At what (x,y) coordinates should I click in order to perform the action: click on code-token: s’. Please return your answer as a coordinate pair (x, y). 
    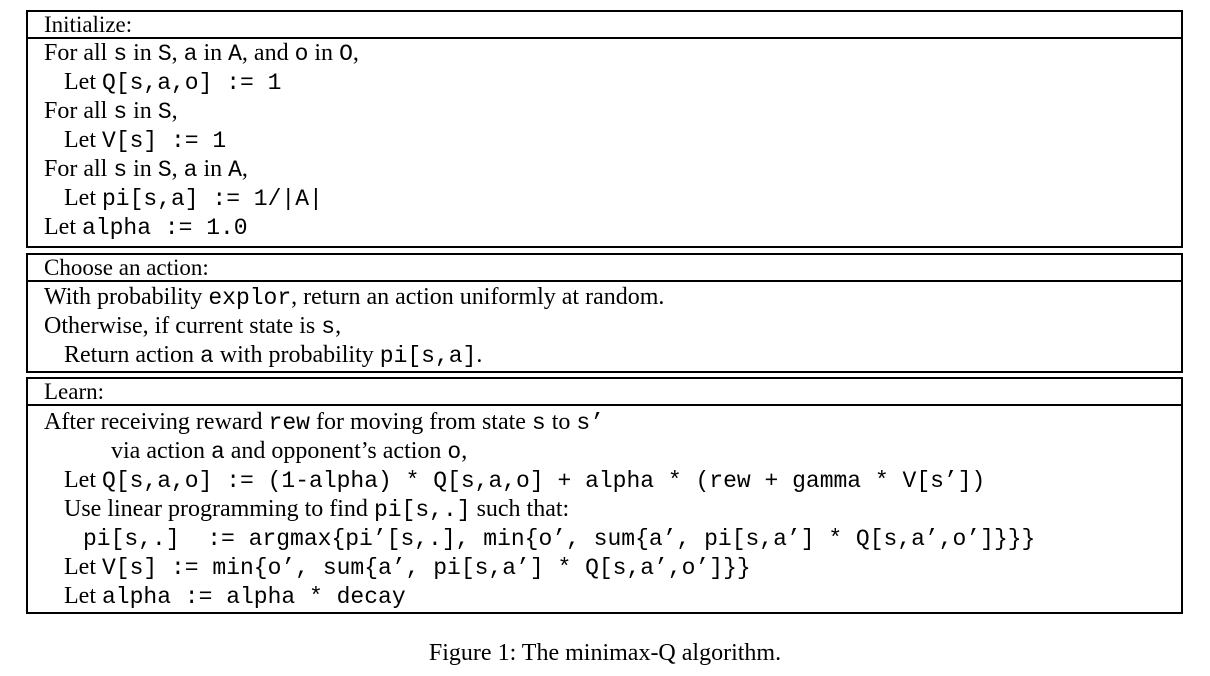
    Looking at the image, I should click on (590, 423).